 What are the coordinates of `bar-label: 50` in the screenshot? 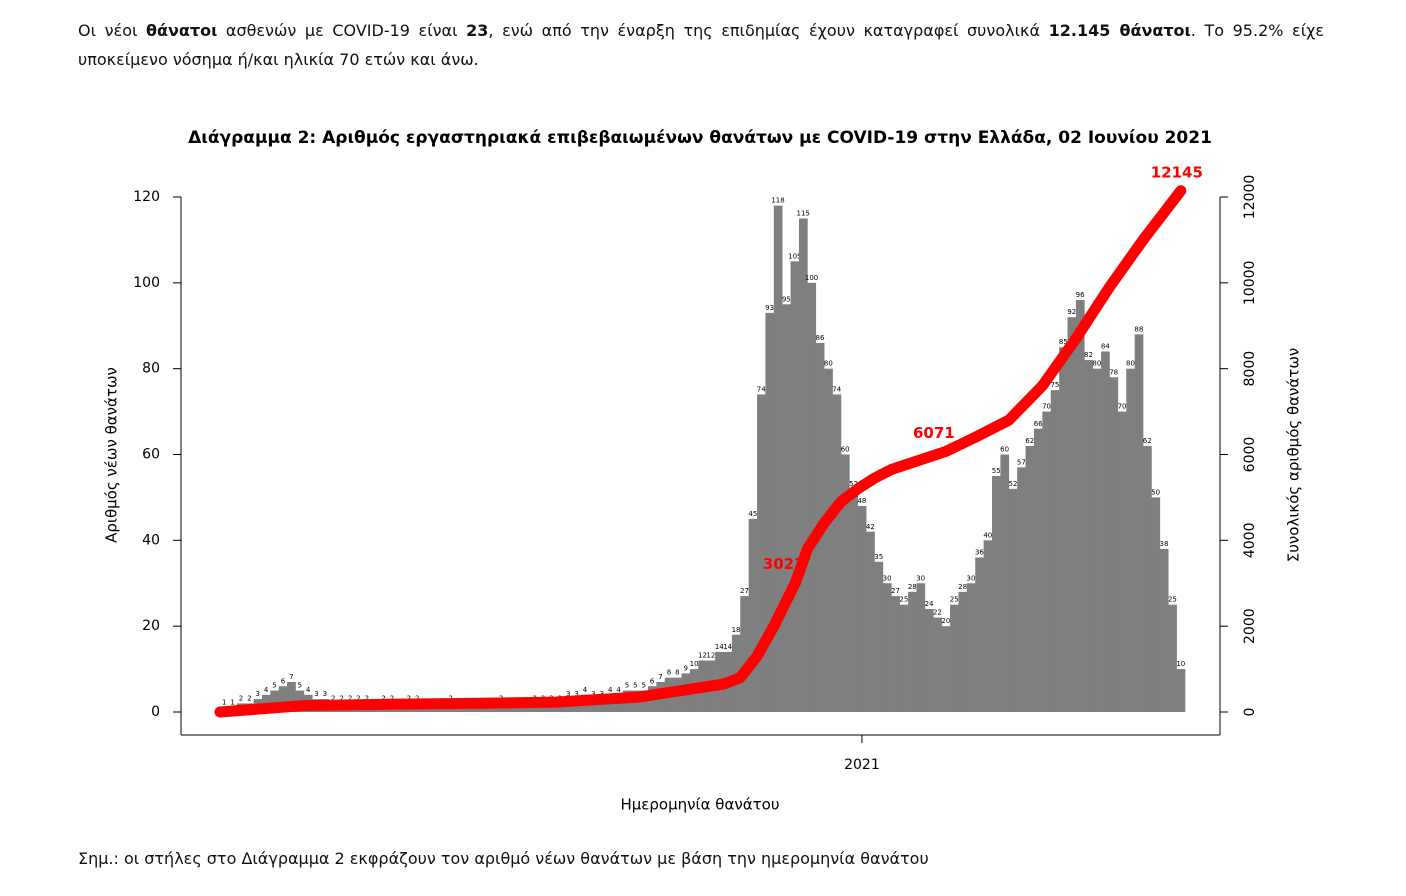 It's located at (1155, 492).